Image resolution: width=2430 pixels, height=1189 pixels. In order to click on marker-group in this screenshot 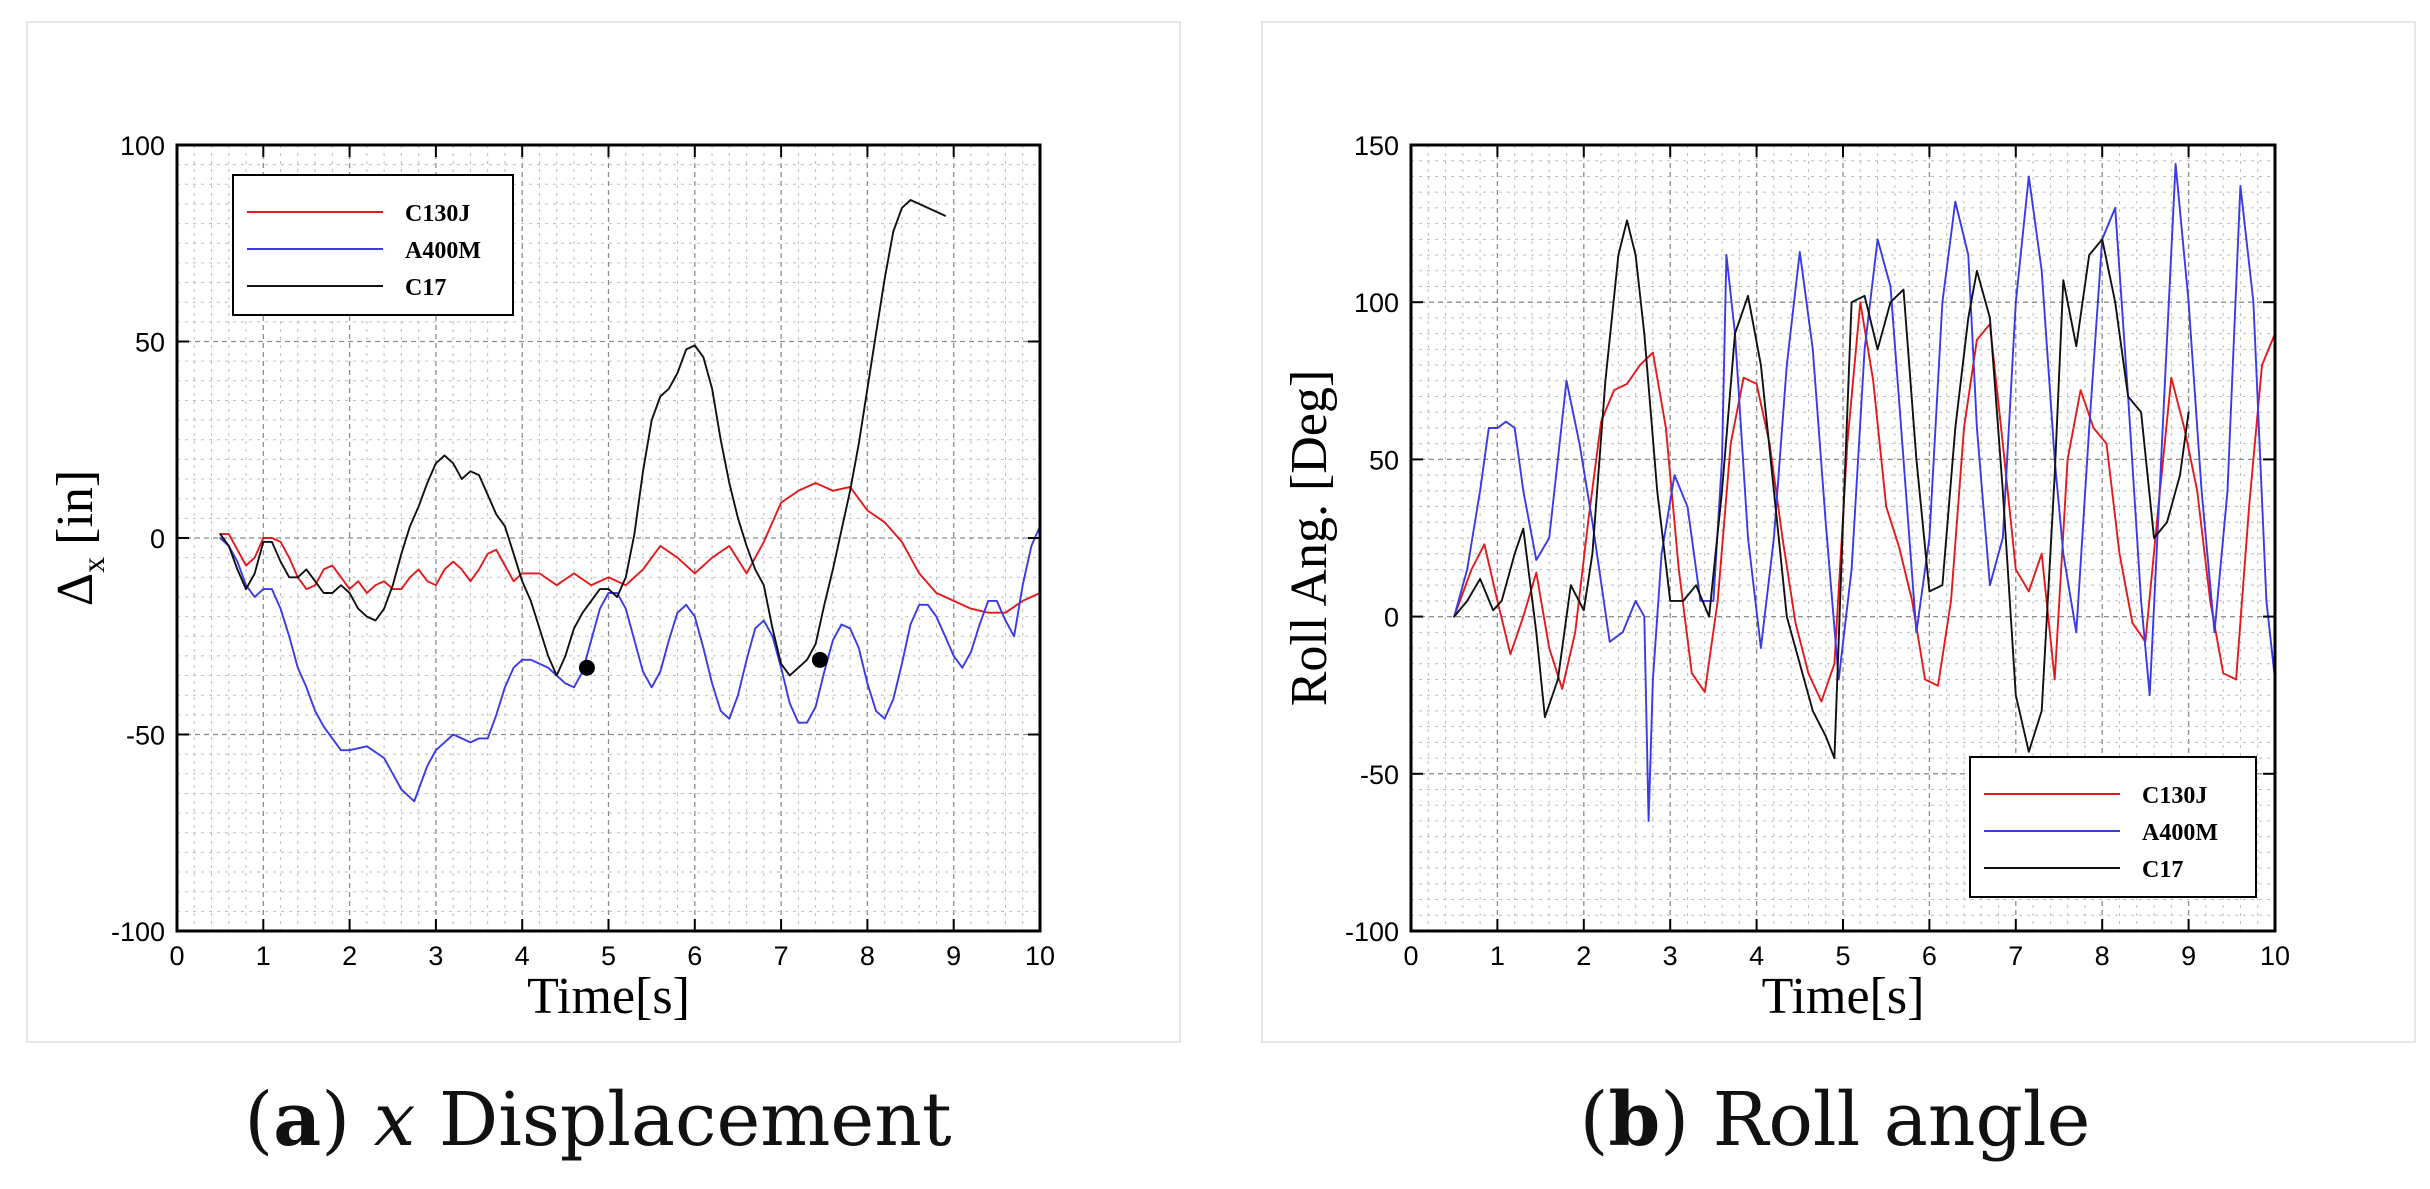, I will do `click(703, 663)`.